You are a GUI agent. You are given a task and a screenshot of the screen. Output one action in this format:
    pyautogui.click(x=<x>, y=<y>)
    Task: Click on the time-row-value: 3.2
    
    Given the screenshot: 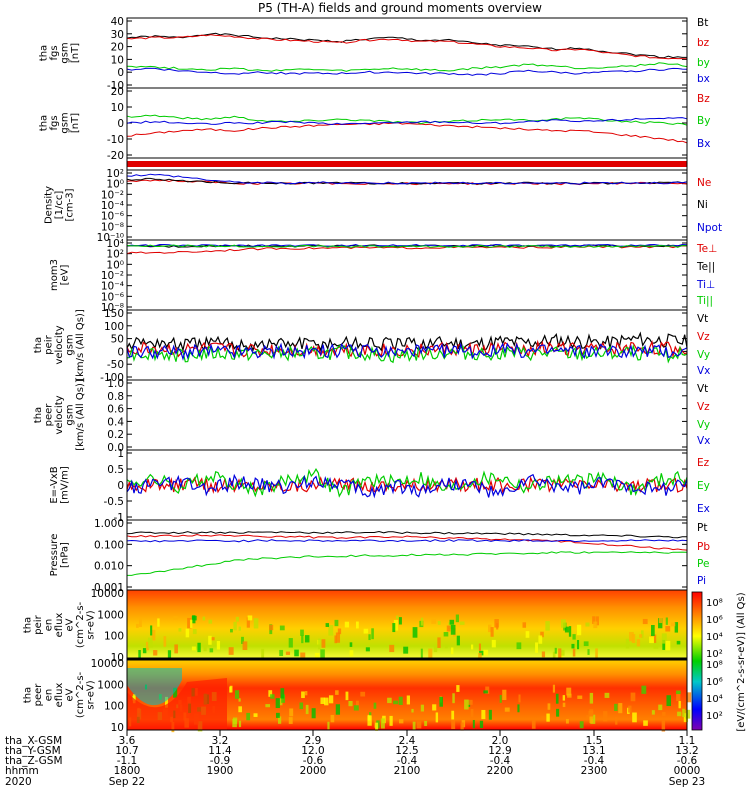 What is the action you would take?
    pyautogui.click(x=220, y=741)
    